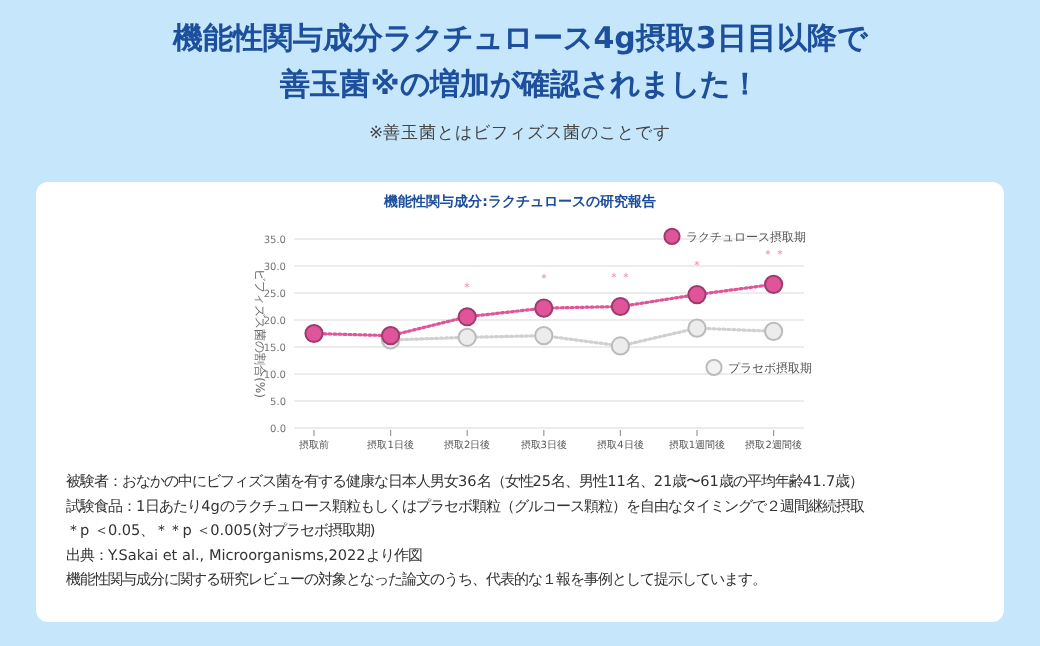  I want to click on chart-title: 機能性関与成分ラクチュロース4g摂取3日目以降で善玉菌※の増加が確認されました！, so click(520, 61).